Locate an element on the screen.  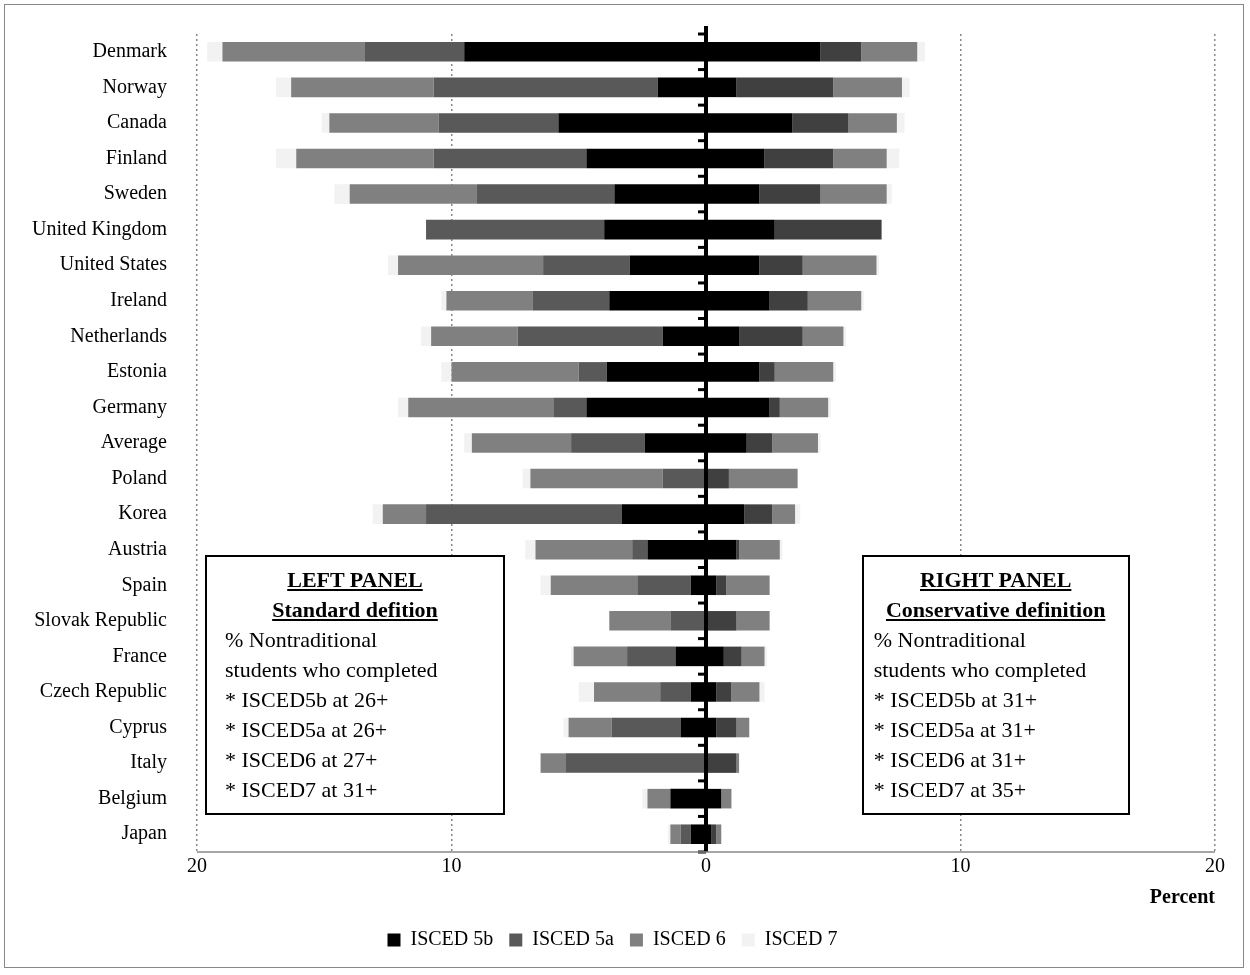
y-tick-label: Germany is located at coordinates (129, 406).